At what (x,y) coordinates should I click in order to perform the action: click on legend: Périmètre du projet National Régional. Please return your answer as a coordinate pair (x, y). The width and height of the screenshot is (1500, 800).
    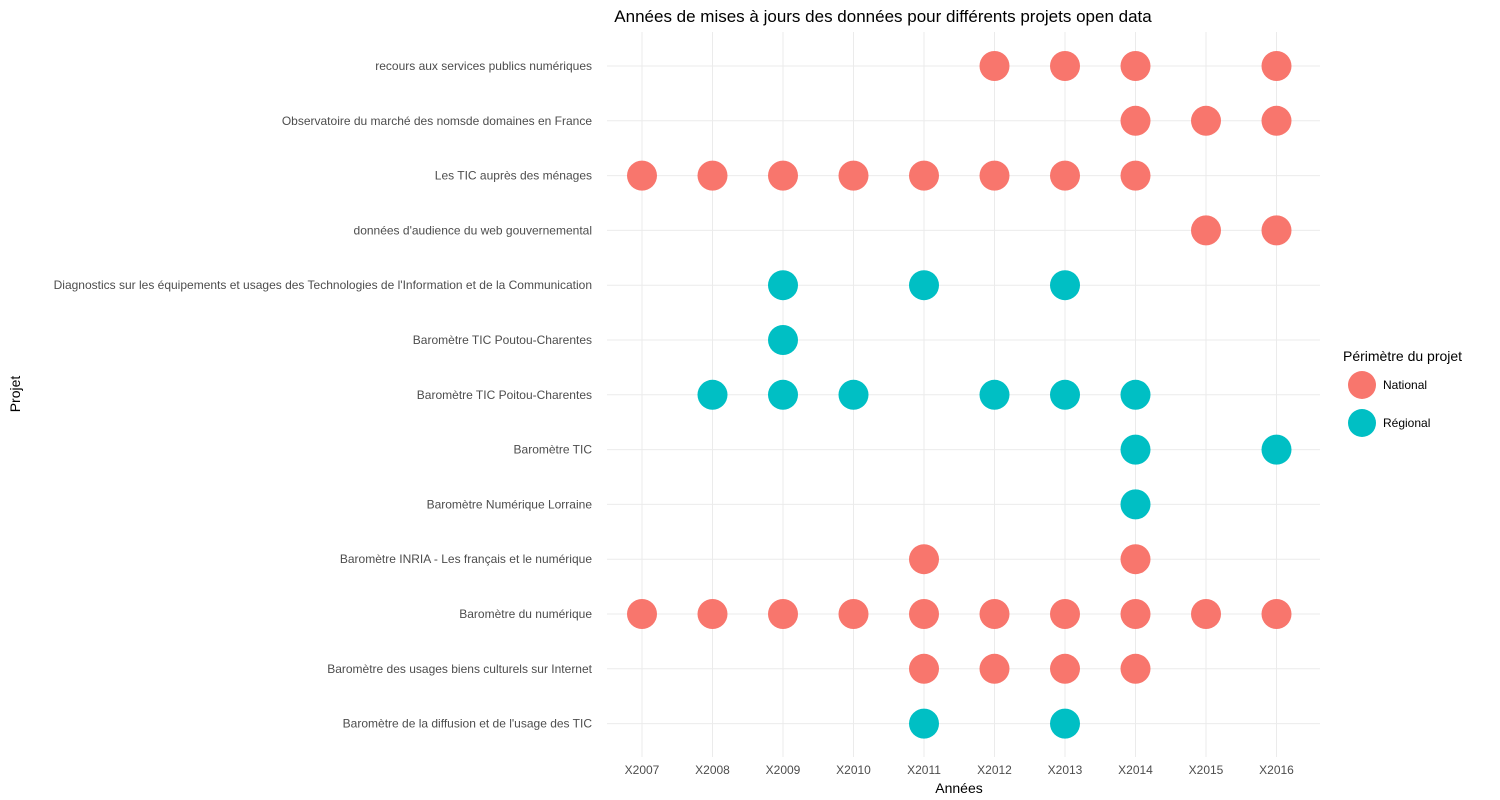
    Looking at the image, I should click on (1402, 392).